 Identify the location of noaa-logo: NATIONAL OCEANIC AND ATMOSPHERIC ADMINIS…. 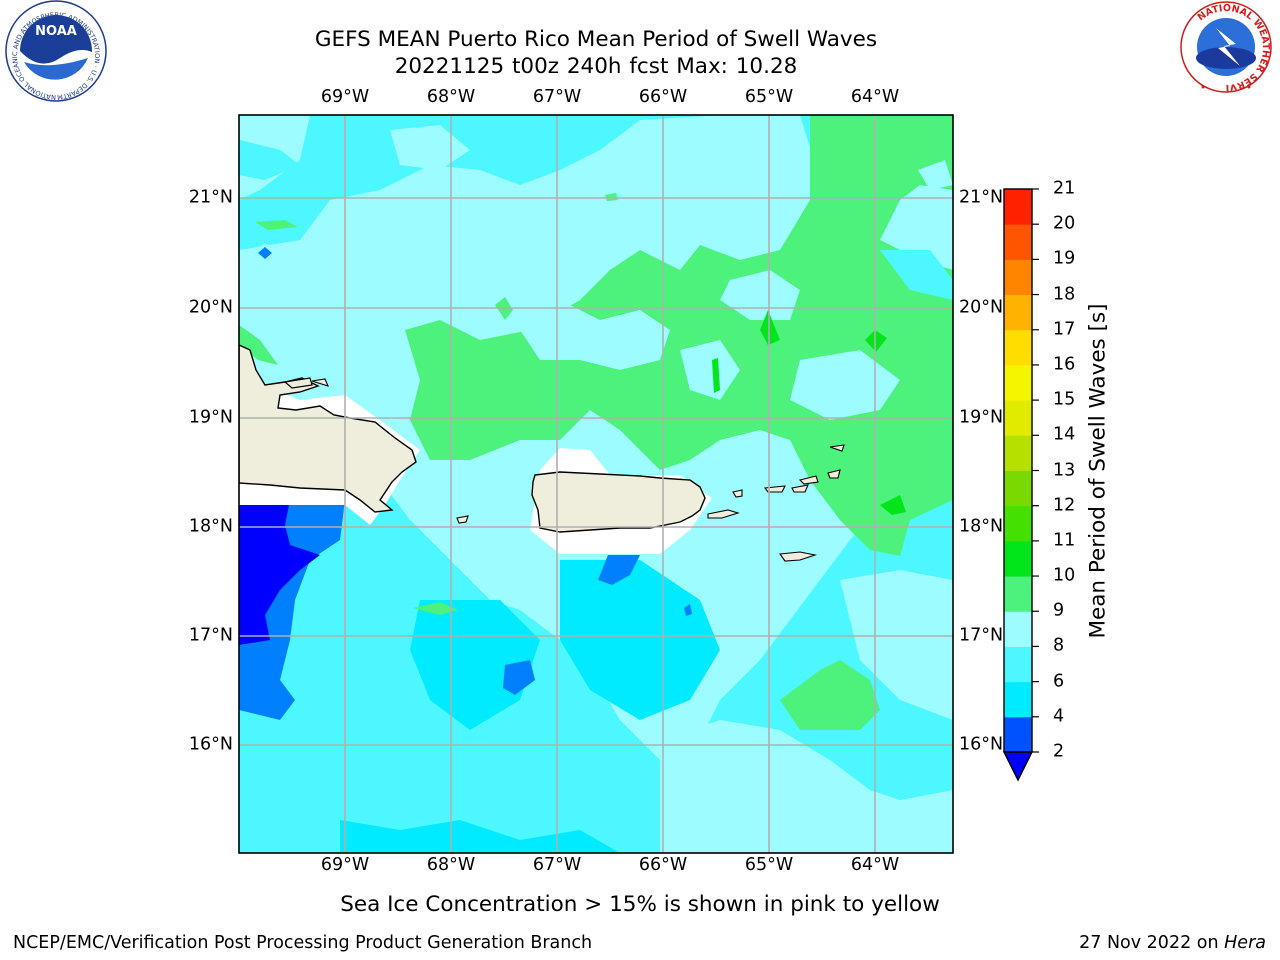
(53, 51).